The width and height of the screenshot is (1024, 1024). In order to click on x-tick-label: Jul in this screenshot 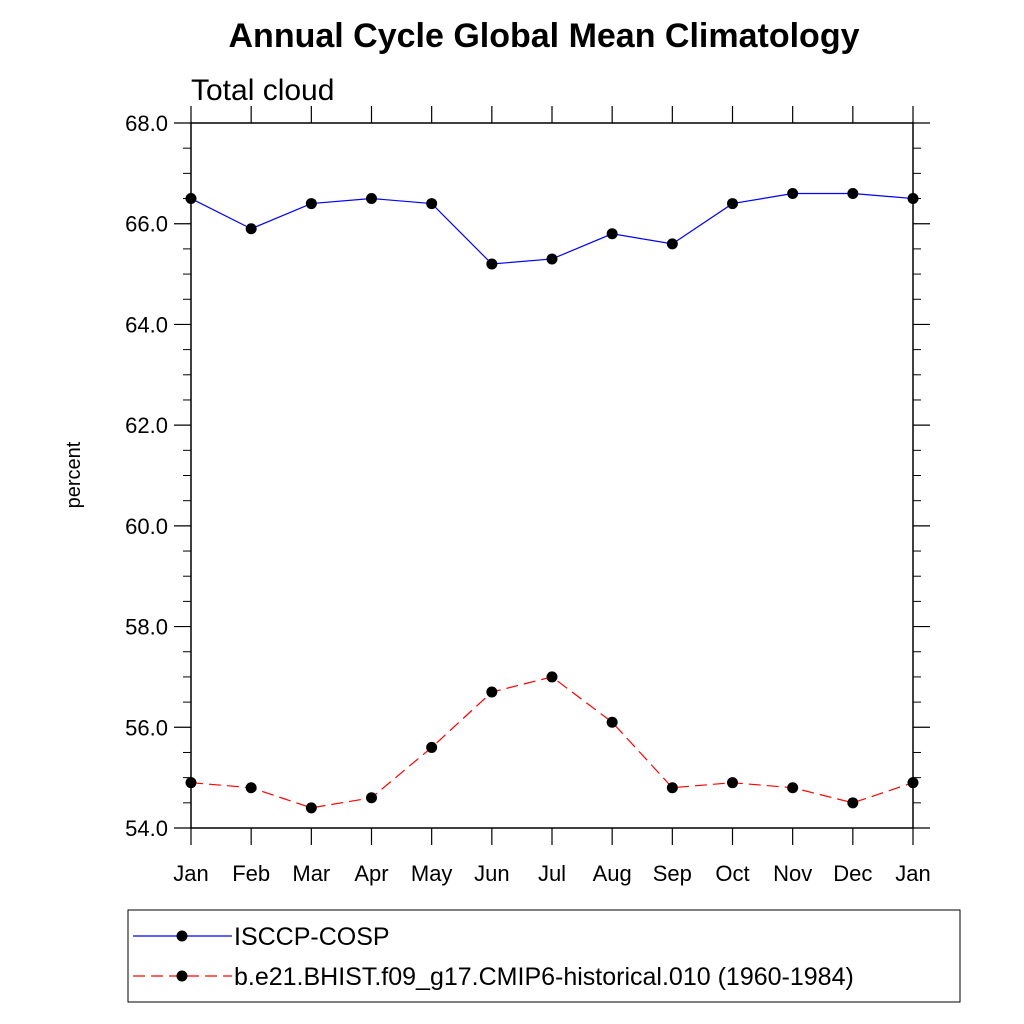, I will do `click(552, 873)`.